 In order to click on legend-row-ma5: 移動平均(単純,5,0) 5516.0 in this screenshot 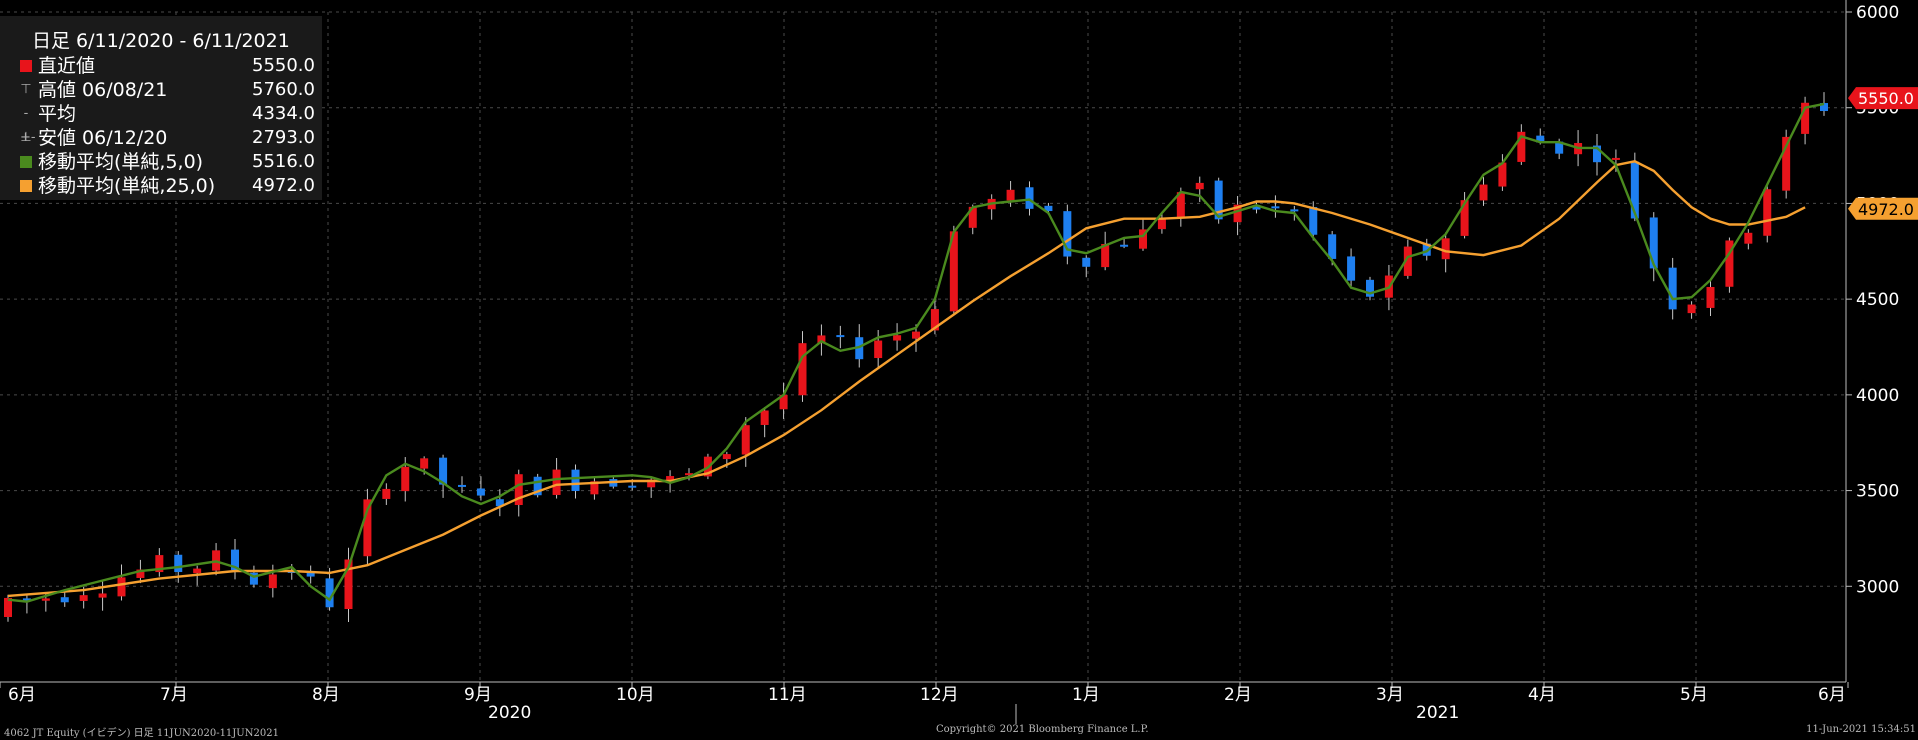, I will do `click(161, 162)`.